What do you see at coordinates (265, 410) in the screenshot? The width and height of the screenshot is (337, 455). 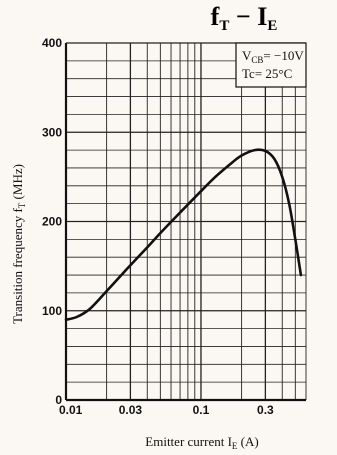 I see `x-tick-label: 0.3` at bounding box center [265, 410].